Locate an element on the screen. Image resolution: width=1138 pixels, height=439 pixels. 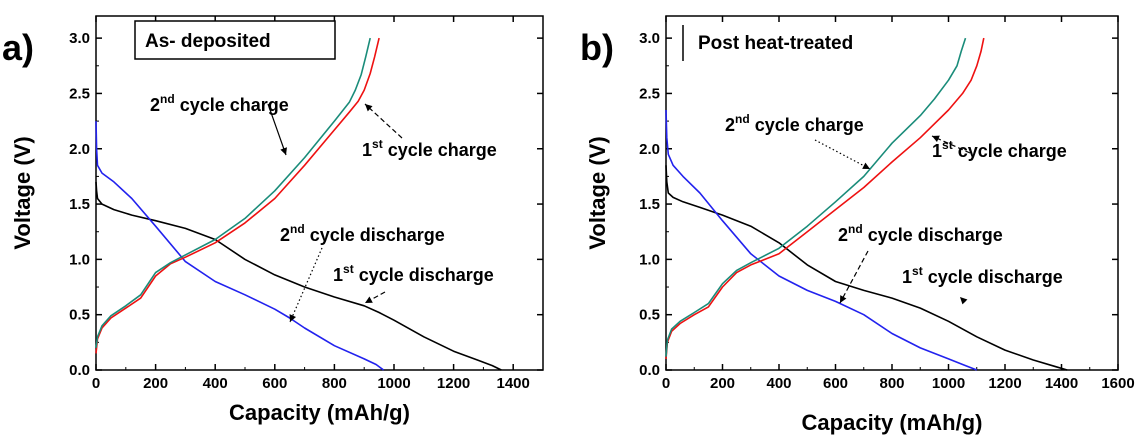
x-tick-label: 1600 is located at coordinates (1117, 383).